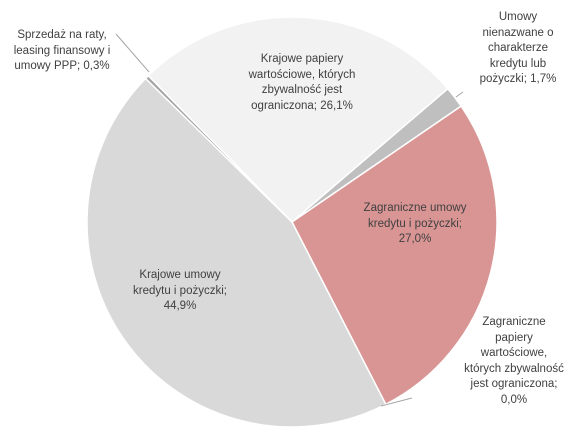  Describe the element at coordinates (336, 105) in the screenshot. I see `value-label: 26,1%` at that location.